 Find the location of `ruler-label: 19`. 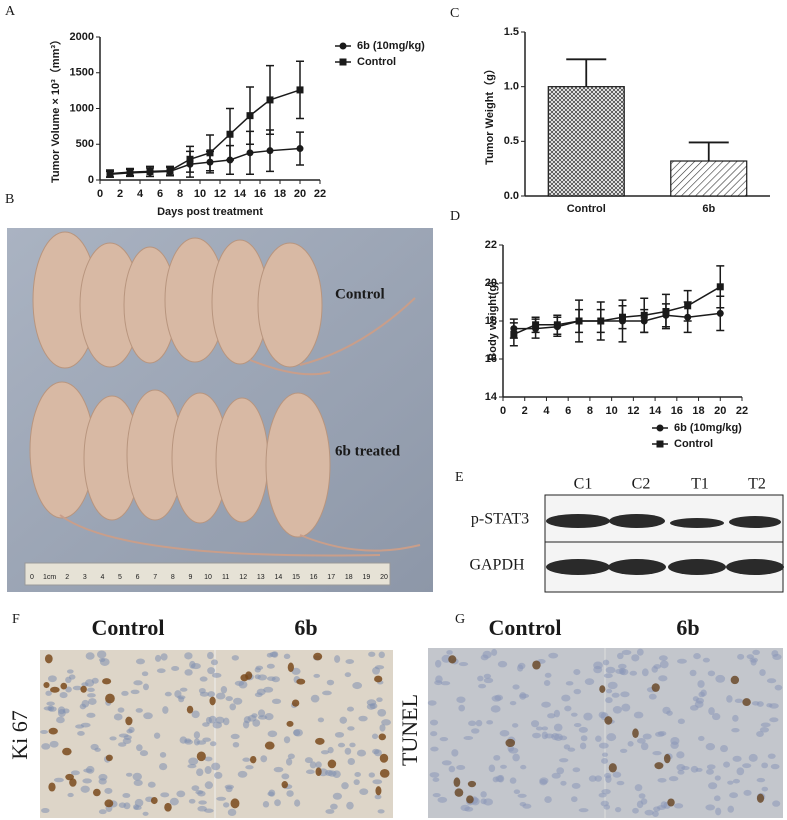

ruler-label: 19 is located at coordinates (367, 577).